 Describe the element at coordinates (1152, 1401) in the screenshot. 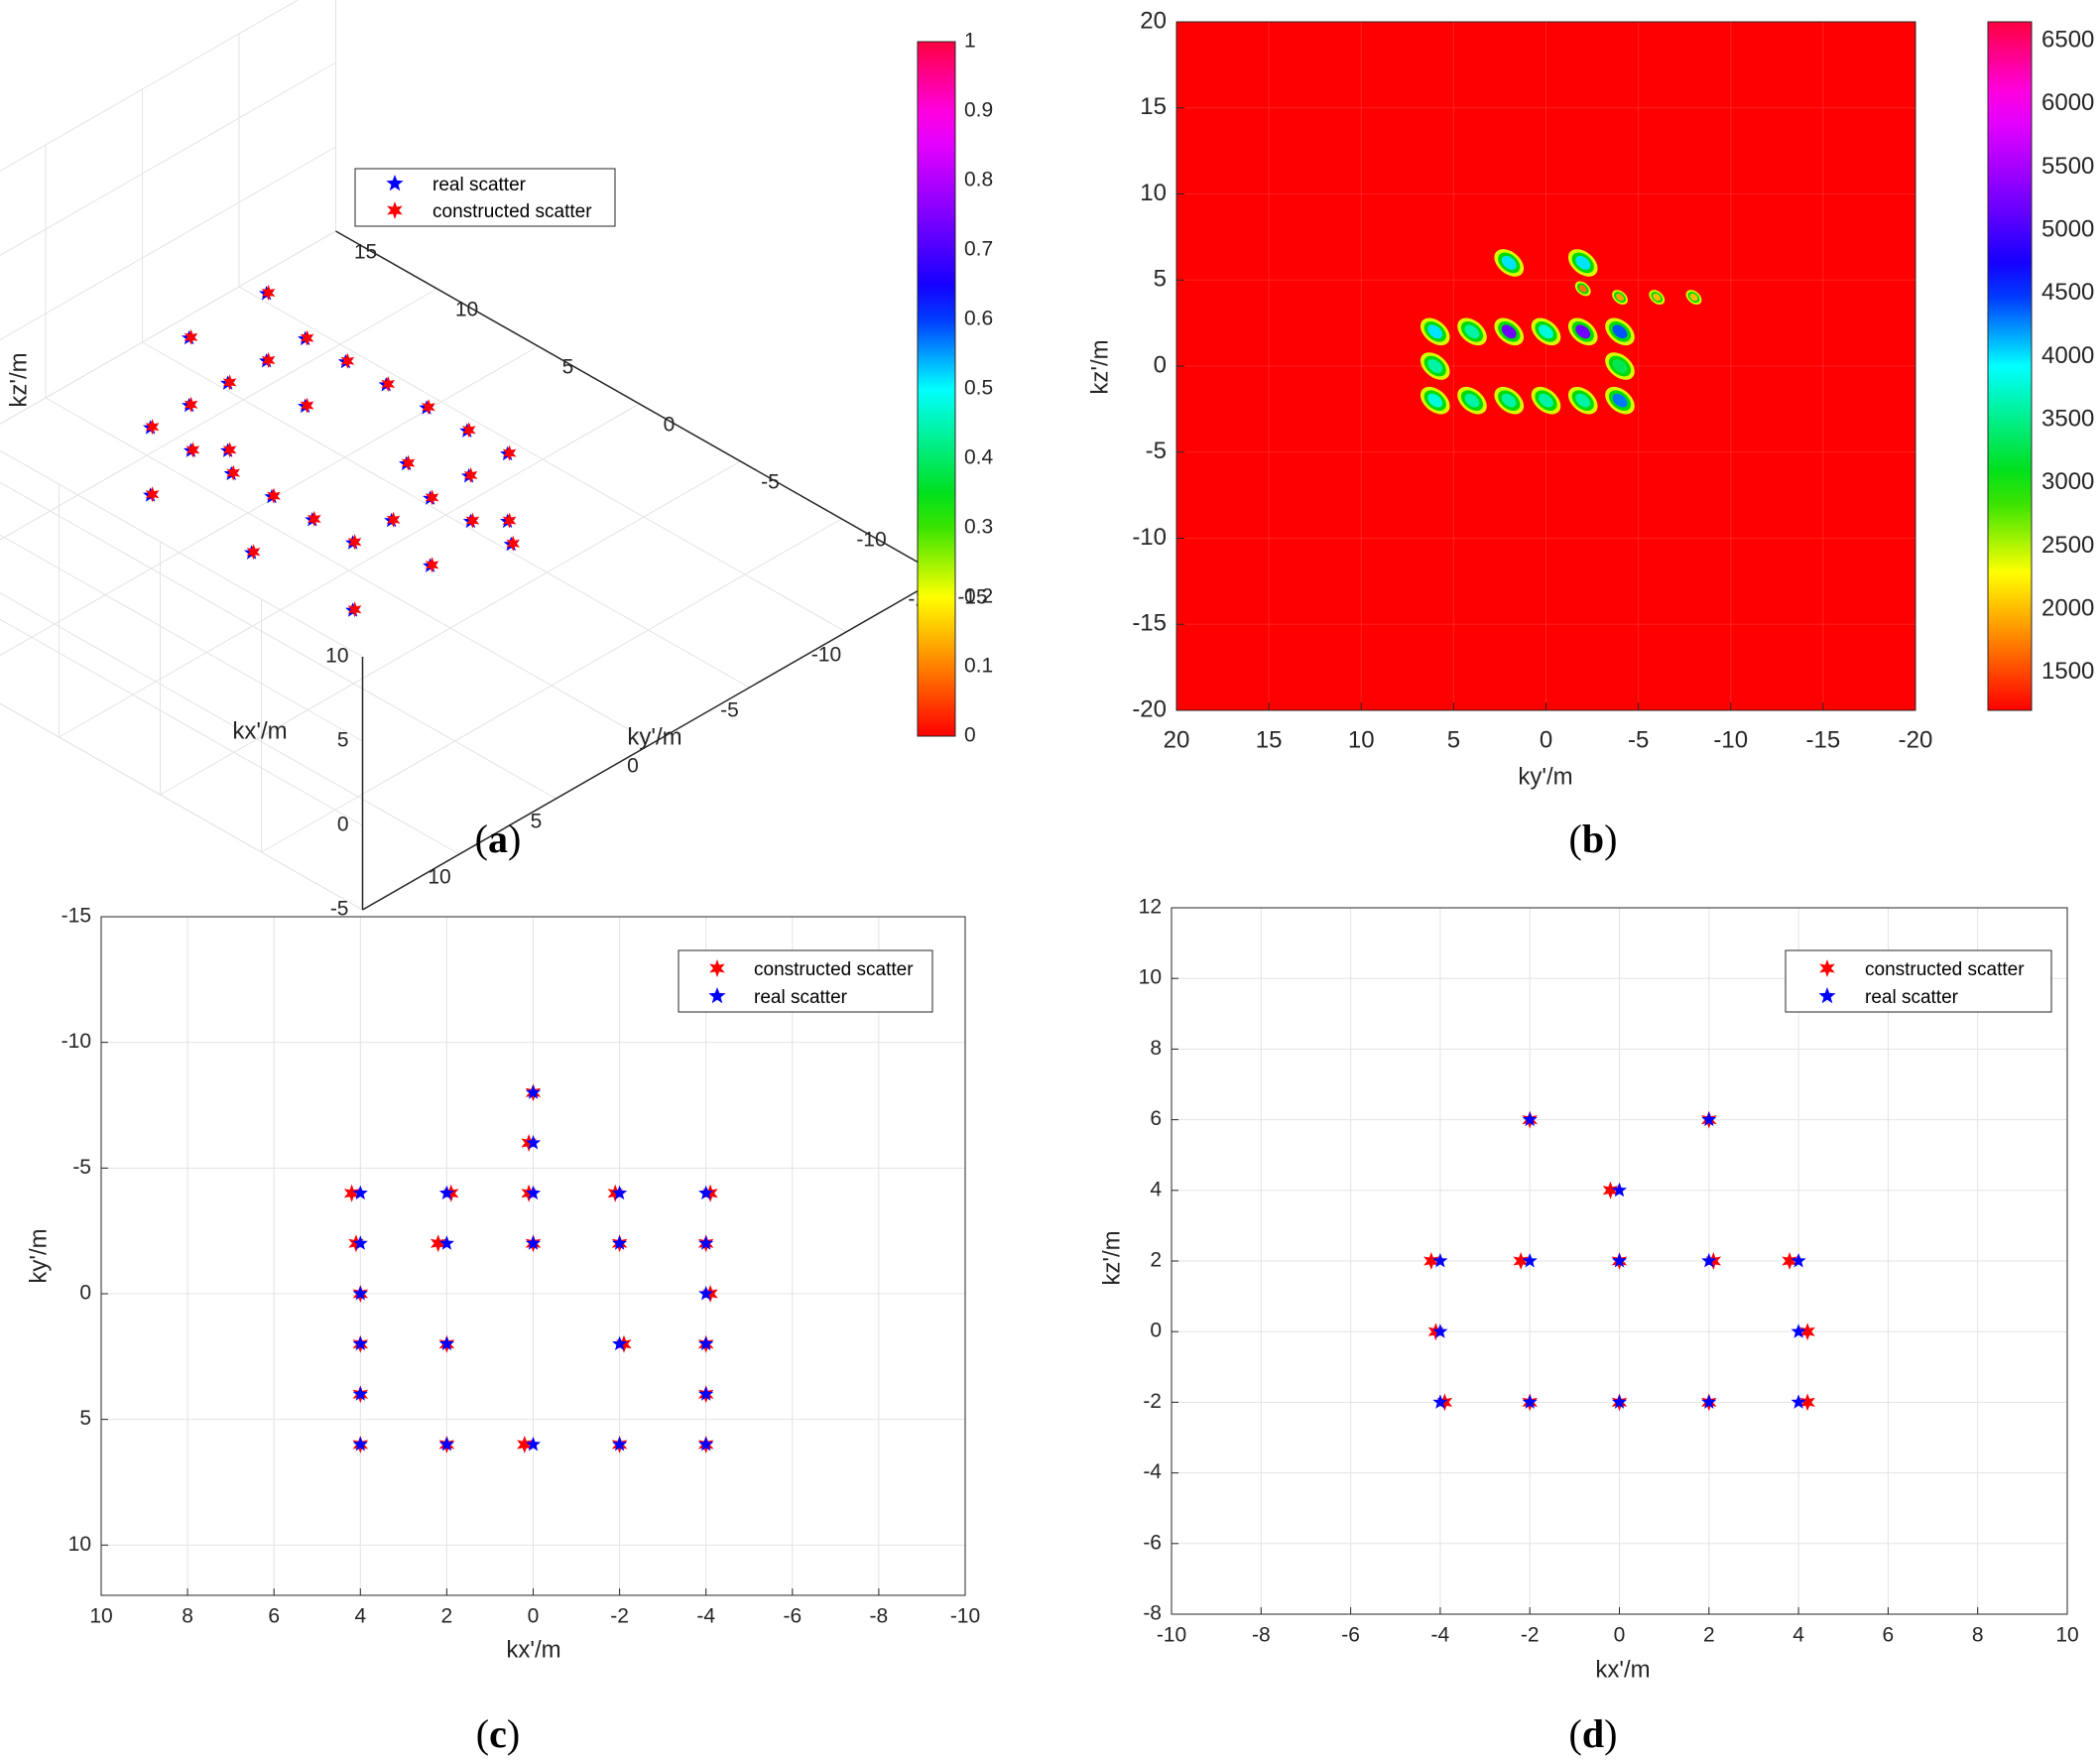

I see `y-tick-label: -2` at that location.